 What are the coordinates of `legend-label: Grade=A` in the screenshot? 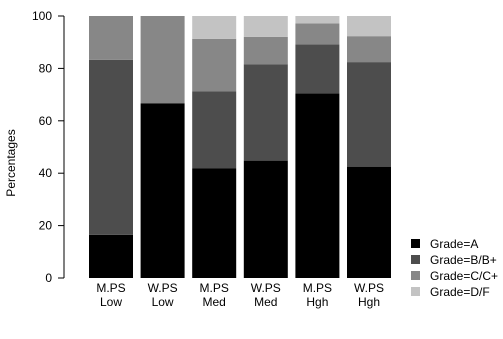 It's located at (454, 244).